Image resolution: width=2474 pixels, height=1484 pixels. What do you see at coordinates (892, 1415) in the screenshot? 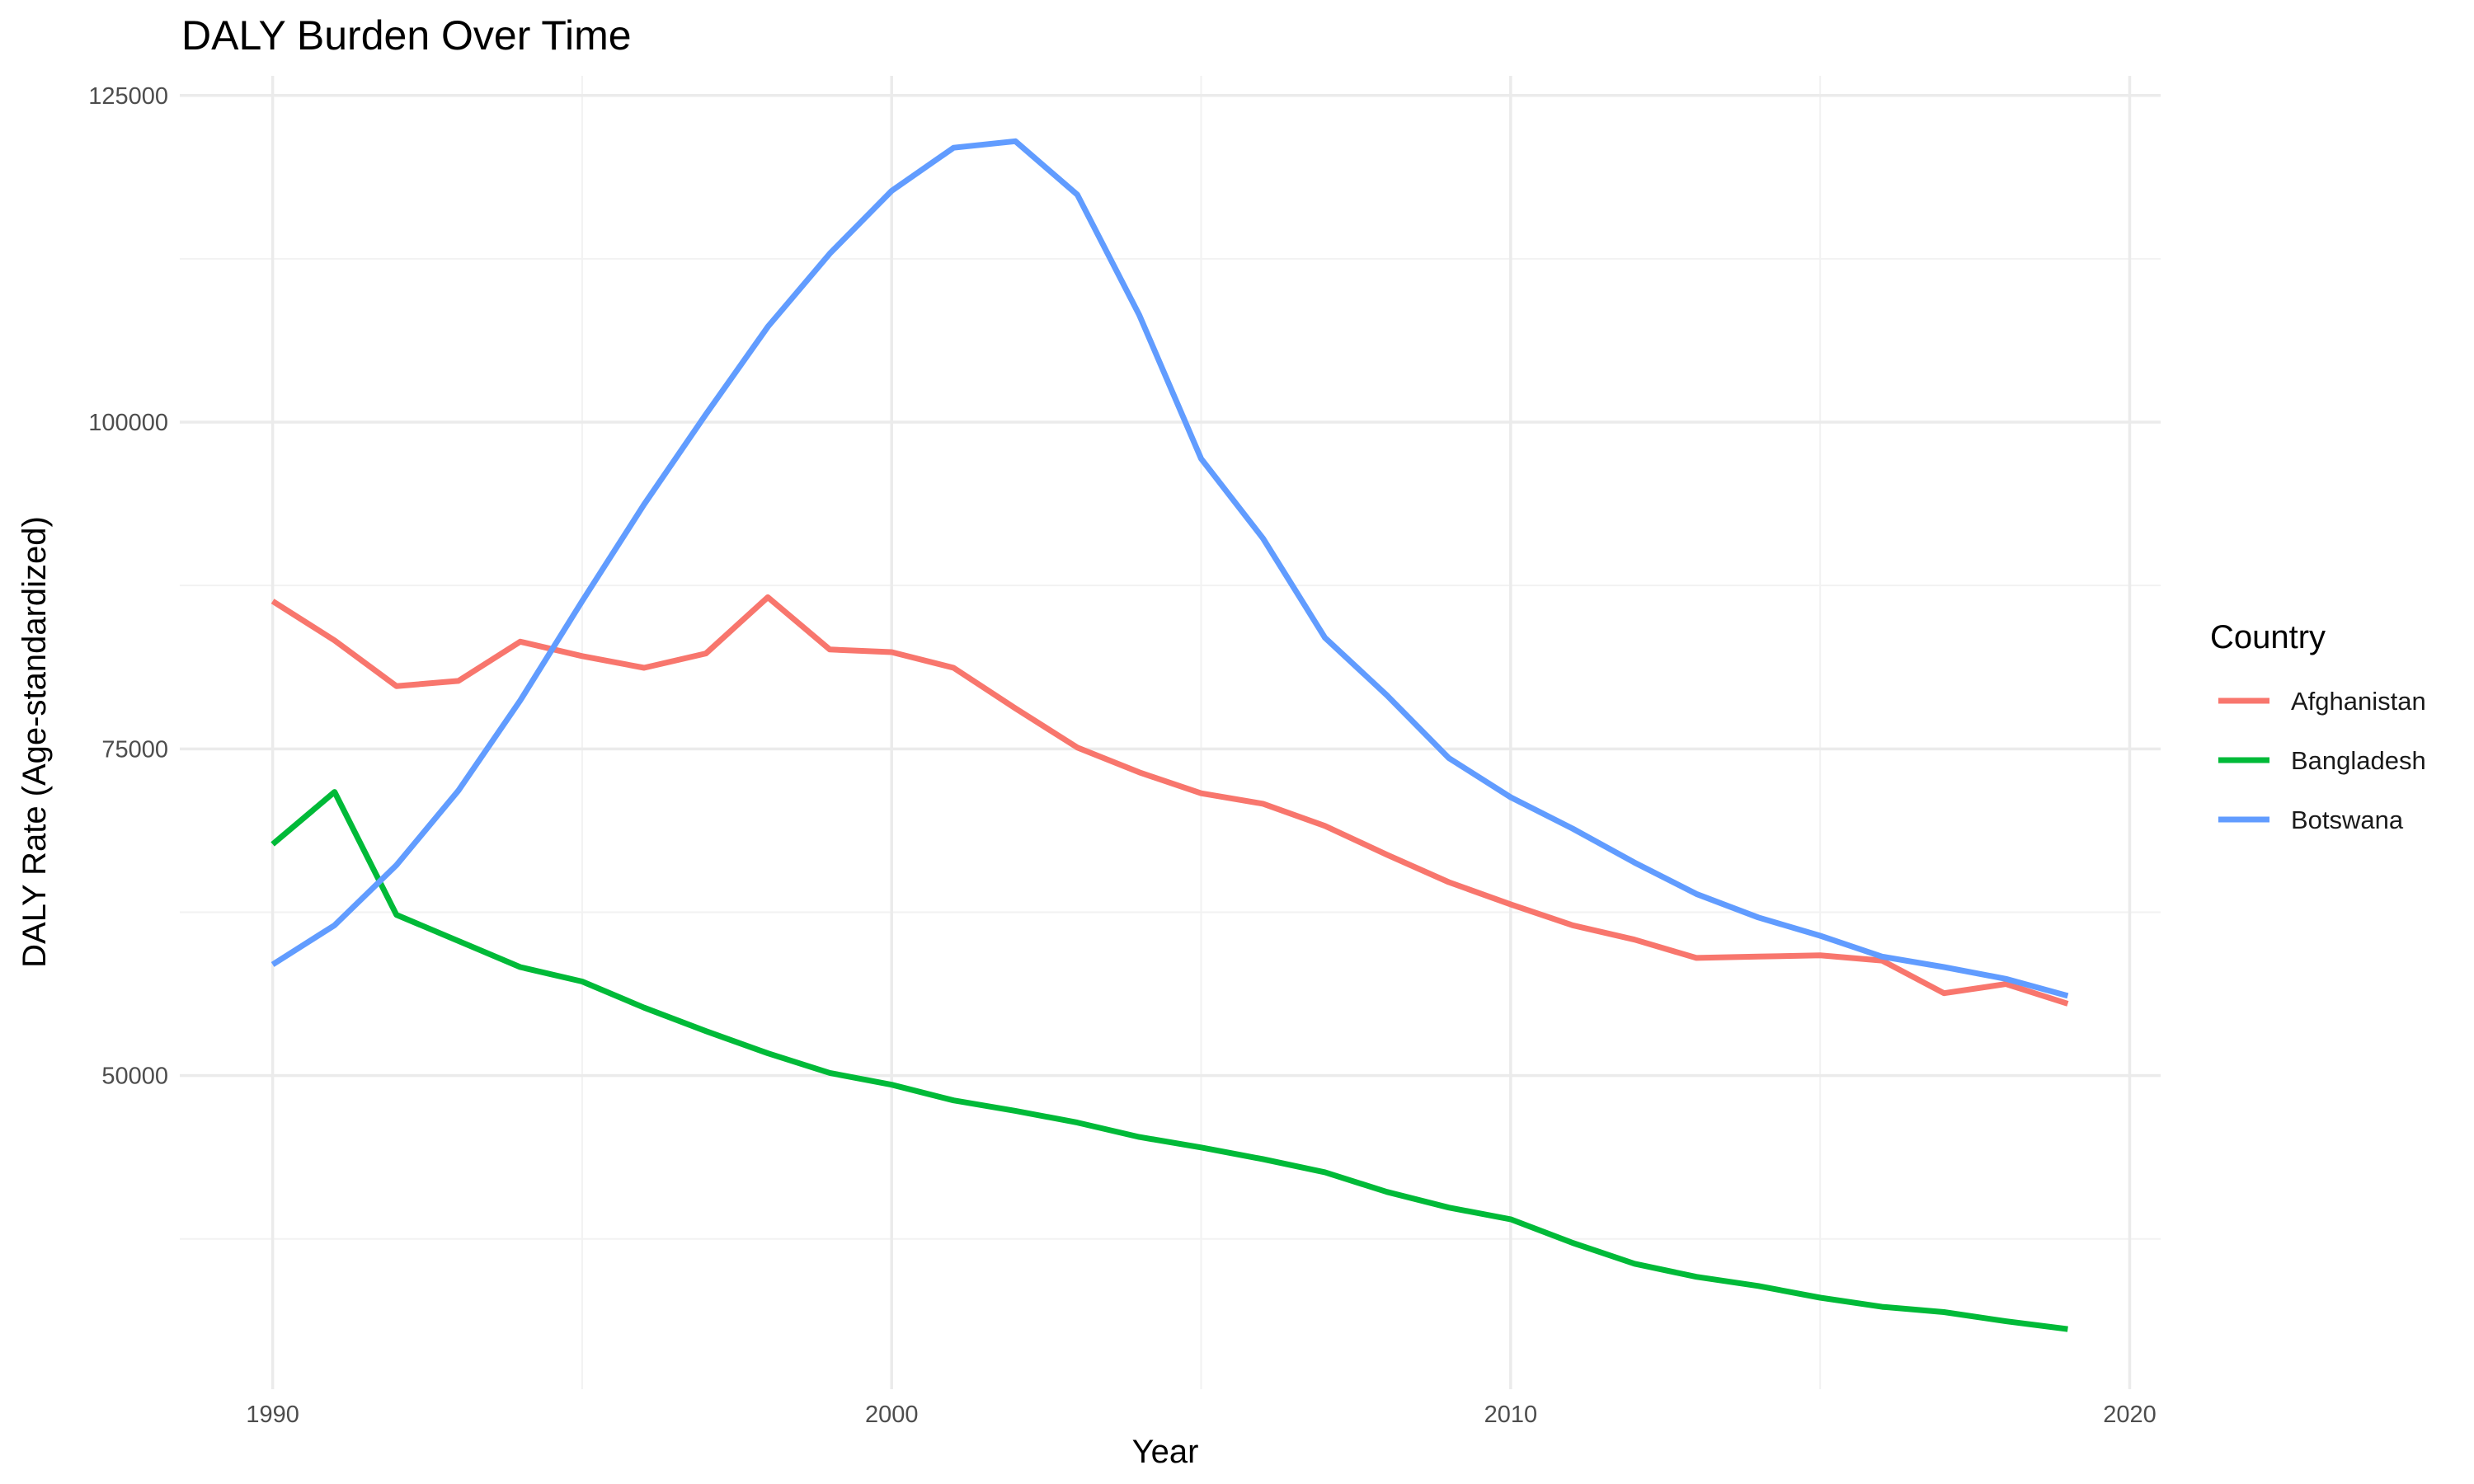
I see `x-tick-label: 2000` at bounding box center [892, 1415].